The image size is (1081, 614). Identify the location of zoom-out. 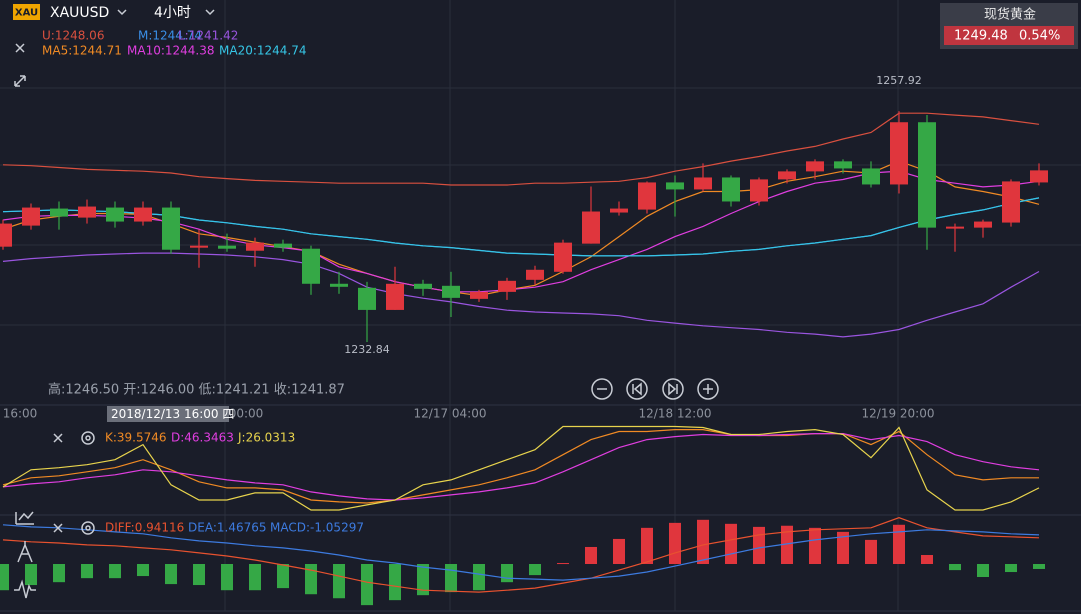
(602, 389).